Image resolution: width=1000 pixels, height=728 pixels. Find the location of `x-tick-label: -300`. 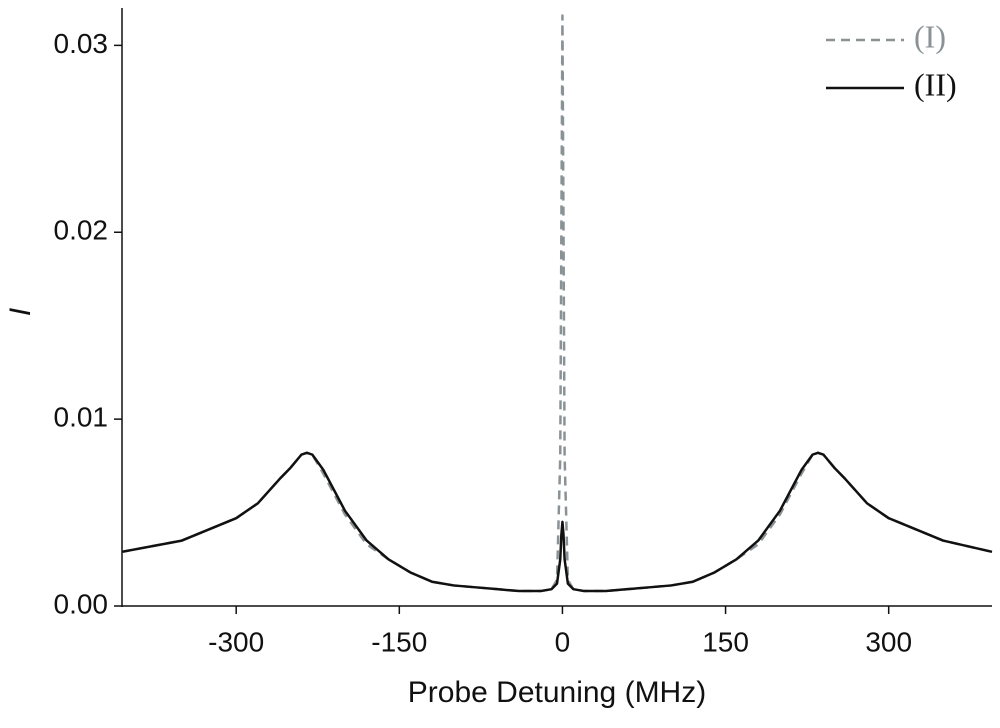

x-tick-label: -300 is located at coordinates (236, 641).